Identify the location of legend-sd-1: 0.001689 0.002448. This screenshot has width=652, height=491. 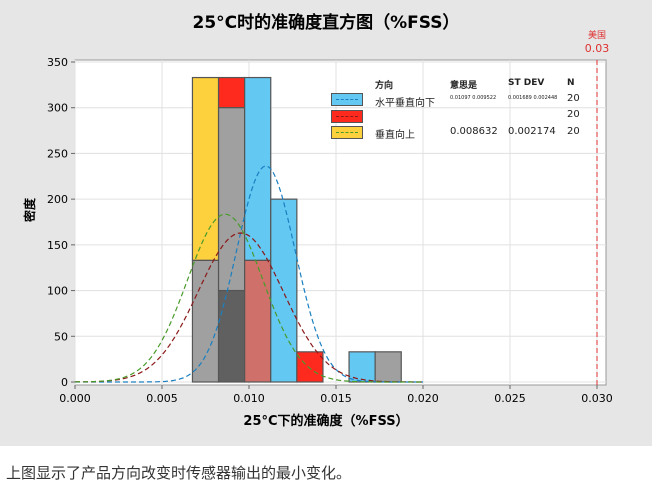
(533, 98).